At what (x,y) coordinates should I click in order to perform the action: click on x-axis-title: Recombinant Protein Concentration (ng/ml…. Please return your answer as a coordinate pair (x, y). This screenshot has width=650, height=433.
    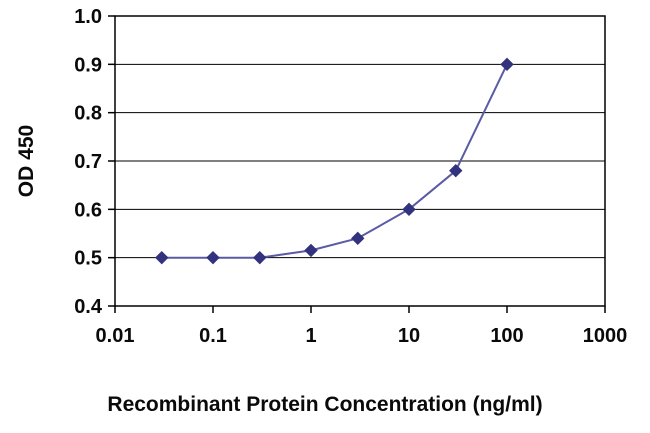
    Looking at the image, I should click on (325, 404).